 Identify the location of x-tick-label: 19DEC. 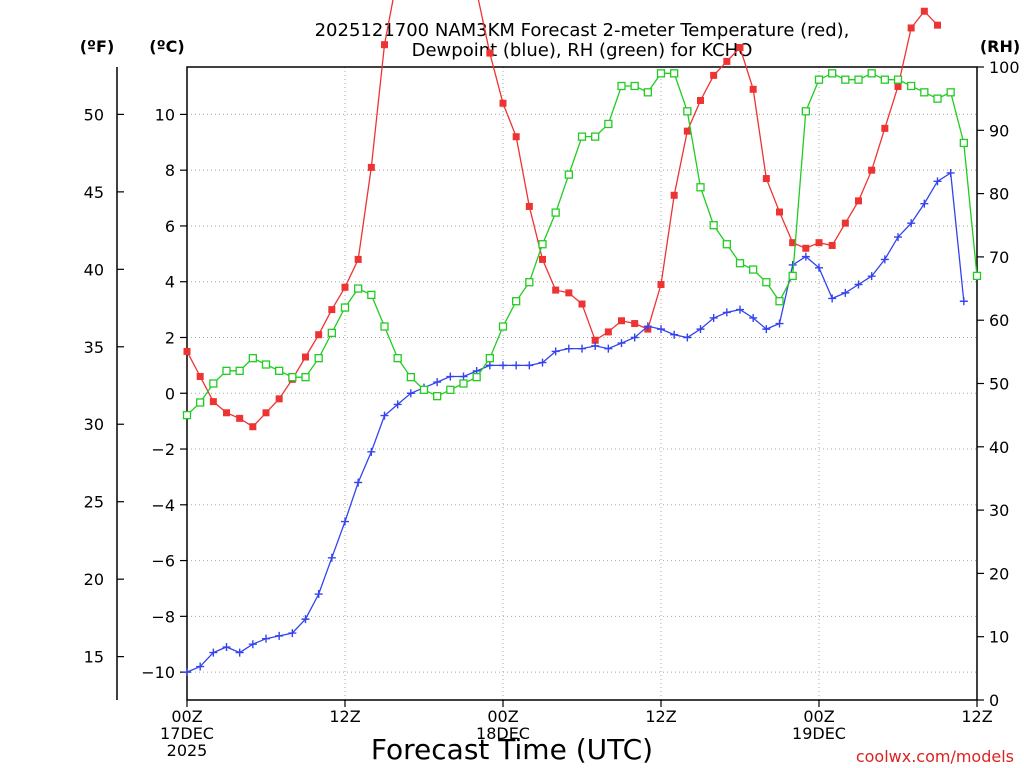
(819, 733).